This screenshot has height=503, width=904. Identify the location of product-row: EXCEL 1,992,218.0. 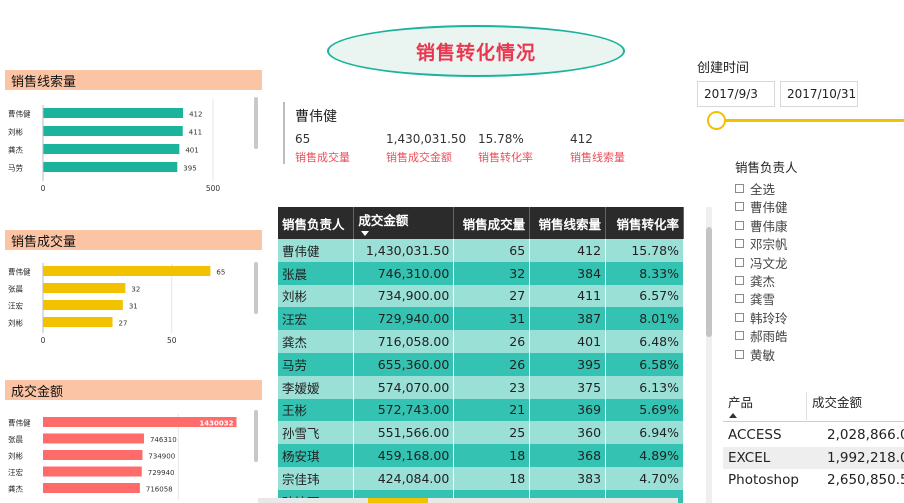
(813, 457).